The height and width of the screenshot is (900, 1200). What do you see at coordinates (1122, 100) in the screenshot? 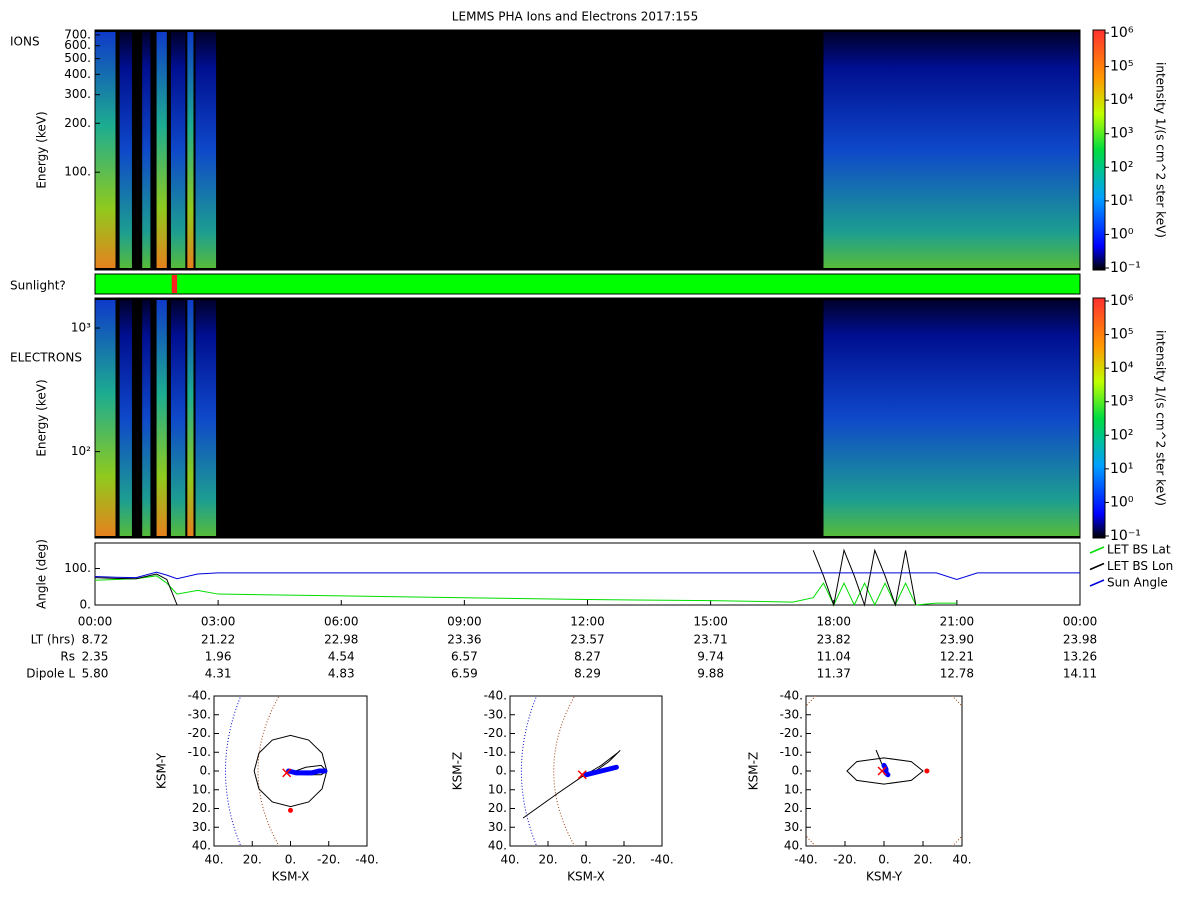
I see `colorbar-tick-label: 10⁴` at bounding box center [1122, 100].